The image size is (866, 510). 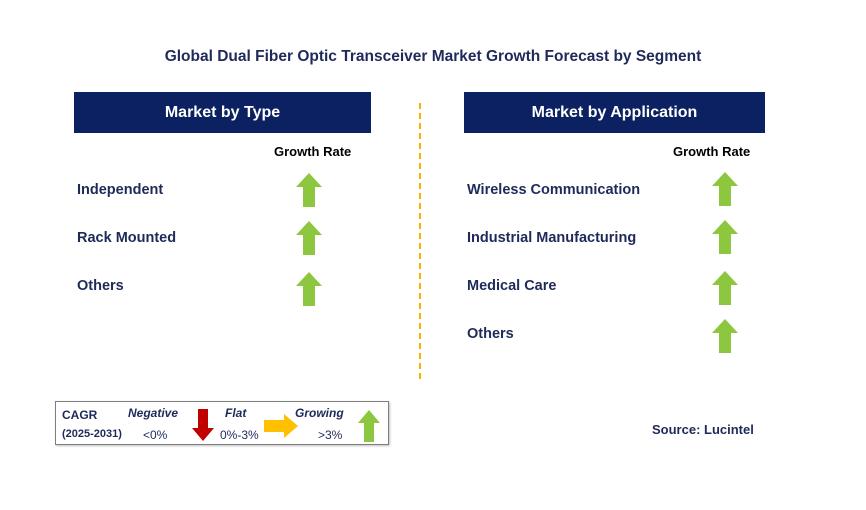 What do you see at coordinates (512, 286) in the screenshot?
I see `application-row-label: Medical Care` at bounding box center [512, 286].